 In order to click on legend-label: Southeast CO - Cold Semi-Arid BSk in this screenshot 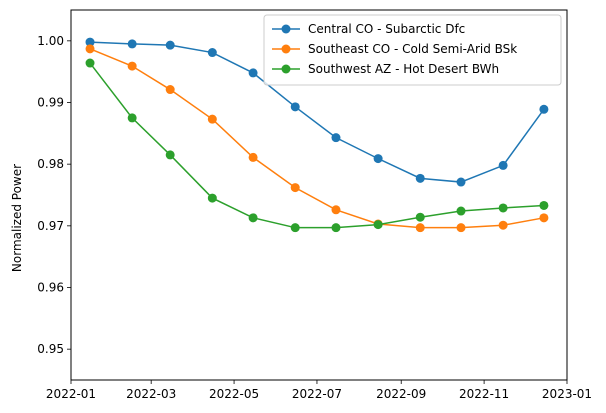, I will do `click(412, 49)`.